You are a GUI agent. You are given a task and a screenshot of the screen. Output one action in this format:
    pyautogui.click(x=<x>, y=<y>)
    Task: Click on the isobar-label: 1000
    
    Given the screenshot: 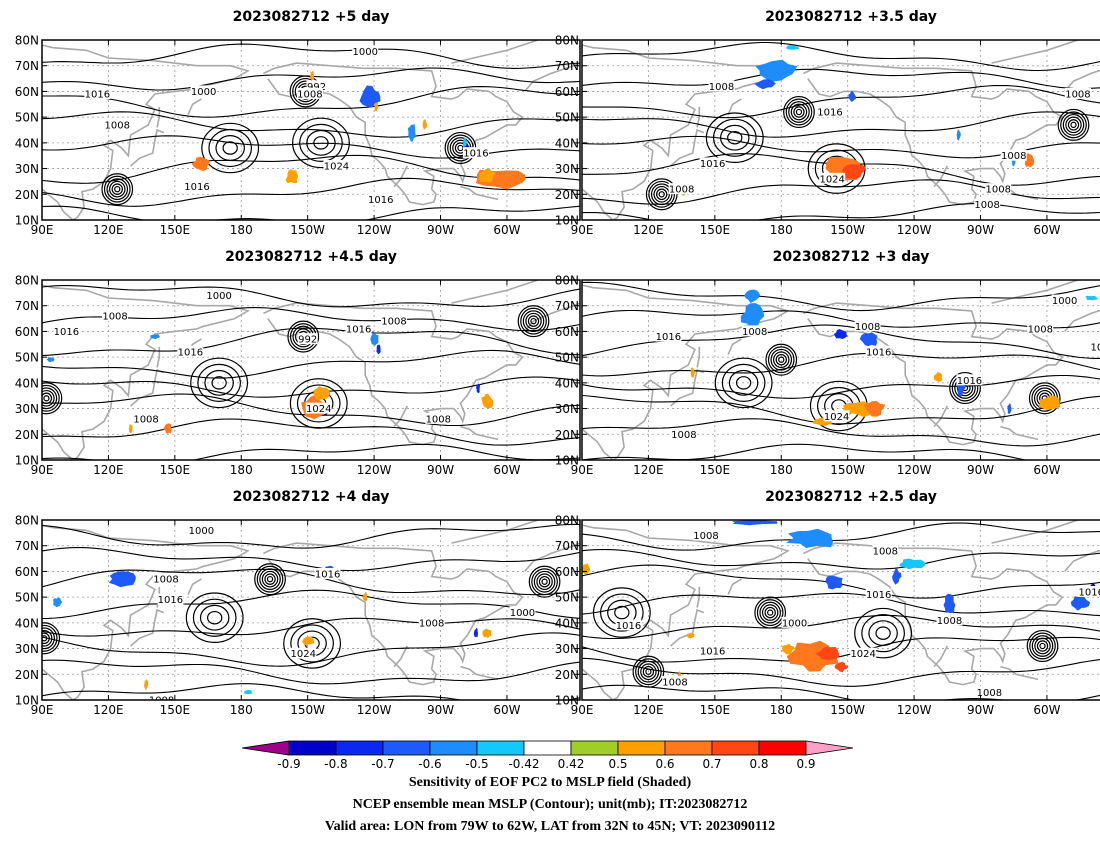 What is the action you would take?
    pyautogui.click(x=1064, y=301)
    